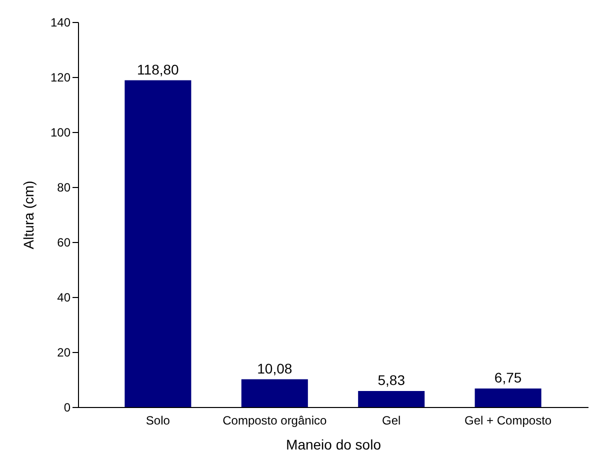 Image resolution: width=600 pixels, height=468 pixels. I want to click on x-tick-label: Composto orgânico, so click(274, 421).